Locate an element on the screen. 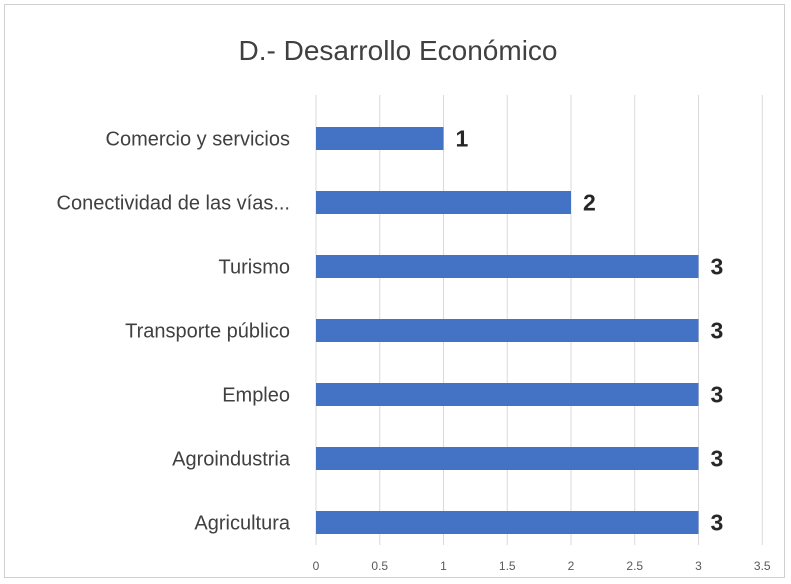 The width and height of the screenshot is (791, 584). category-label: Agricultura is located at coordinates (242, 524).